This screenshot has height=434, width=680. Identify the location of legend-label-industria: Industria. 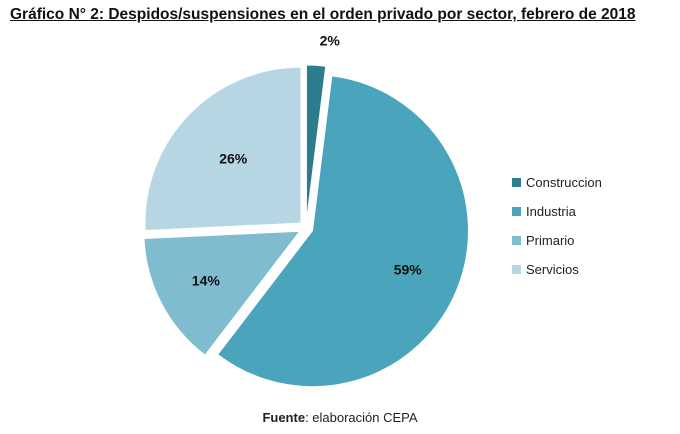
(551, 211).